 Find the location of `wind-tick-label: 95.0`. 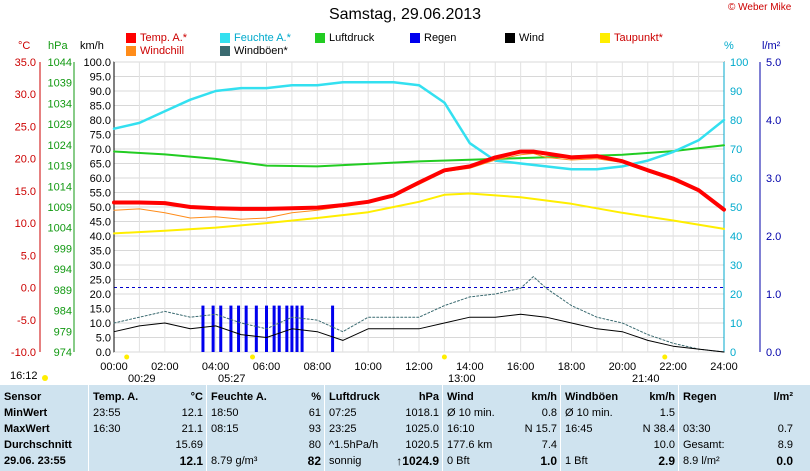

wind-tick-label: 95.0 is located at coordinates (100, 78).